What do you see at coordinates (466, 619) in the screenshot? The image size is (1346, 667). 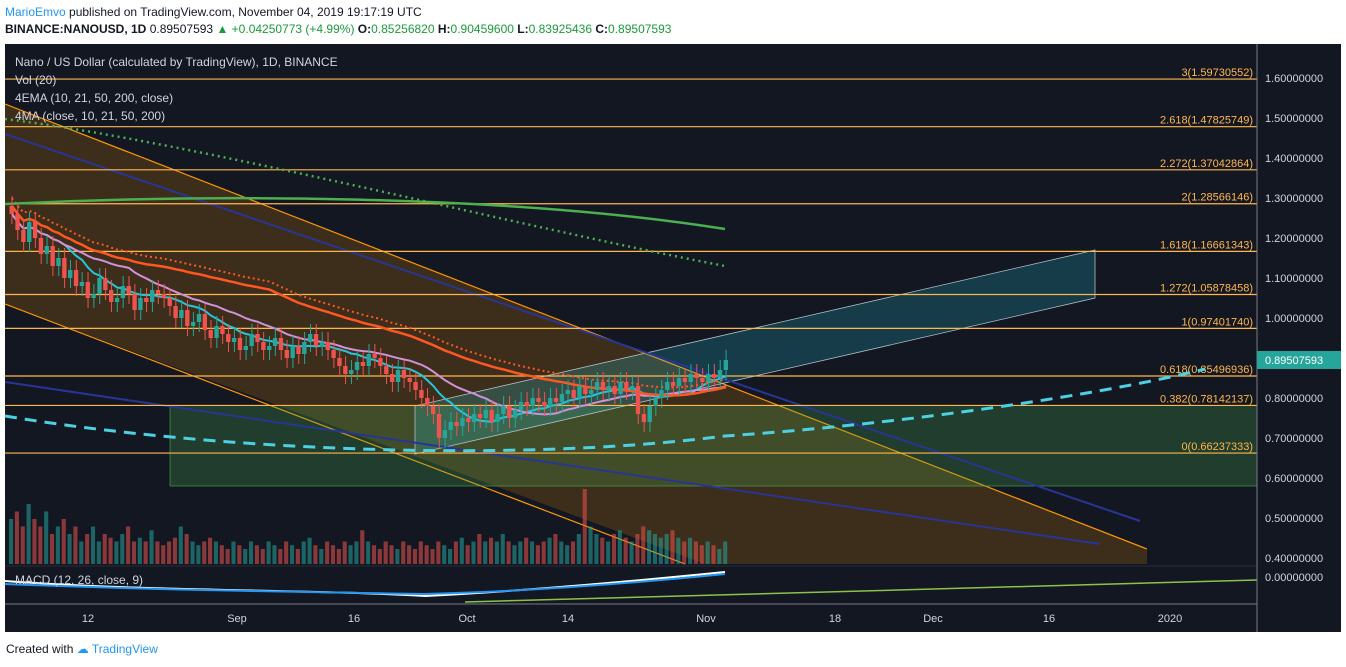 I see `x-tick-label: Oct` at bounding box center [466, 619].